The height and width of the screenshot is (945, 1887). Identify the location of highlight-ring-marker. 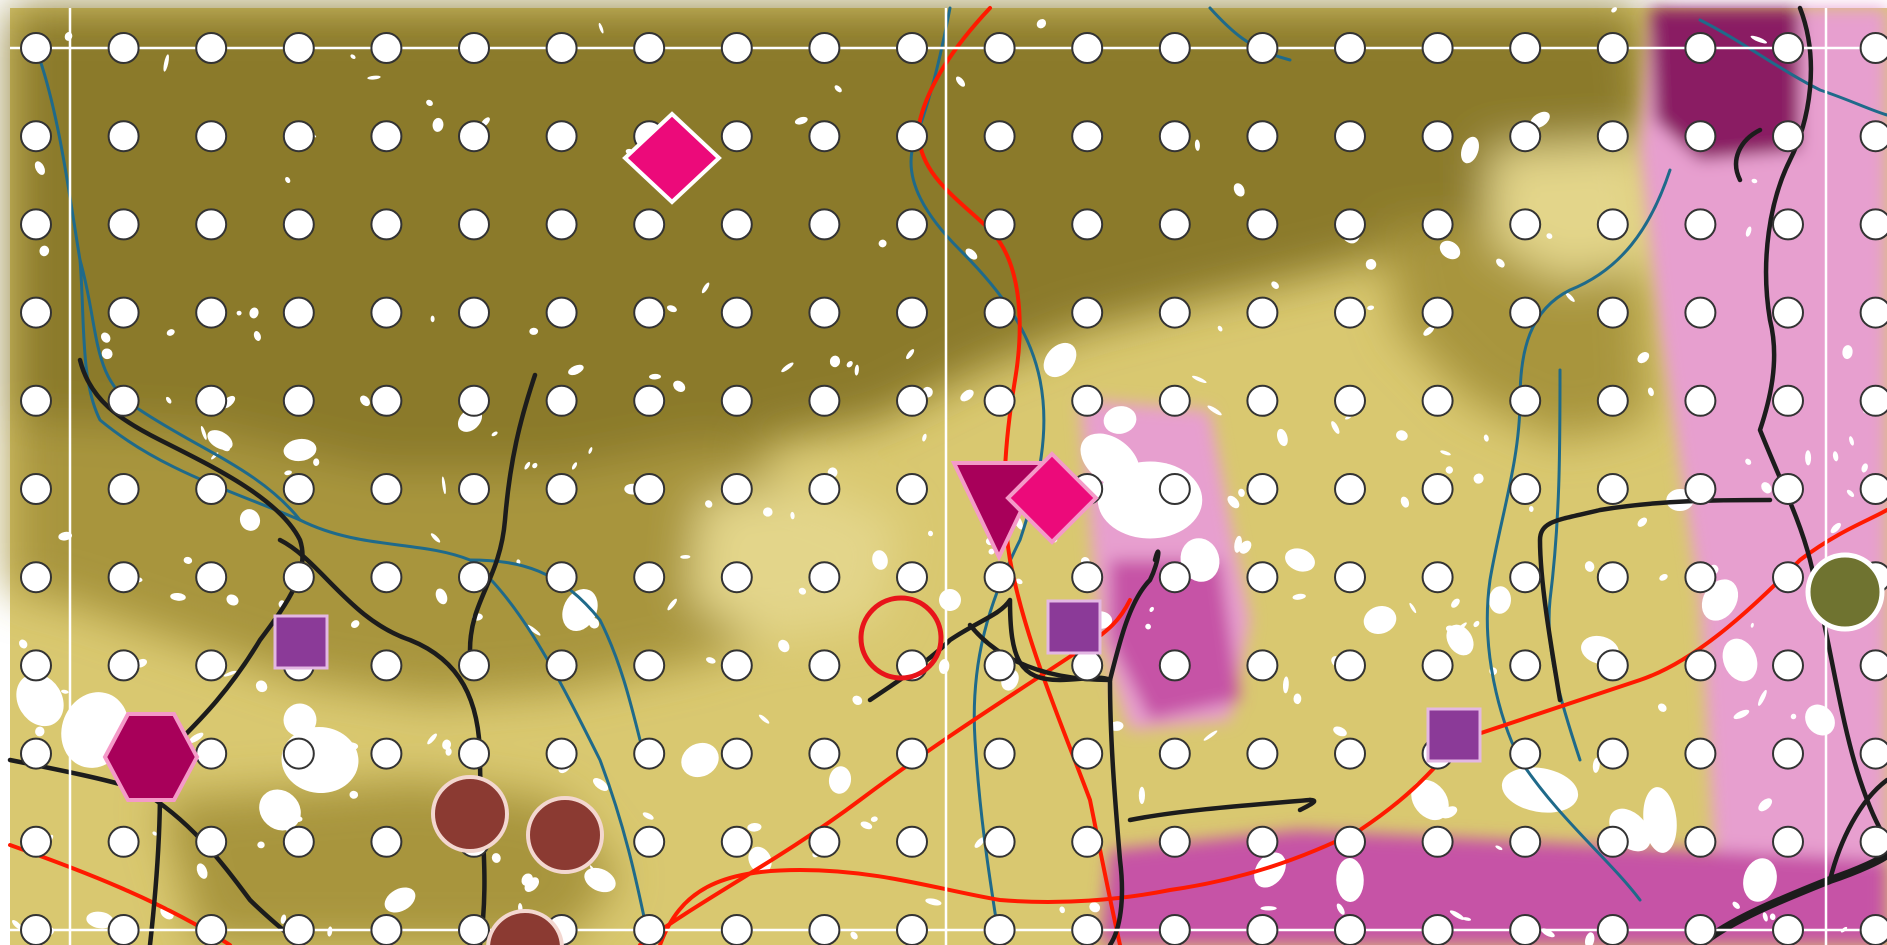
(901, 638).